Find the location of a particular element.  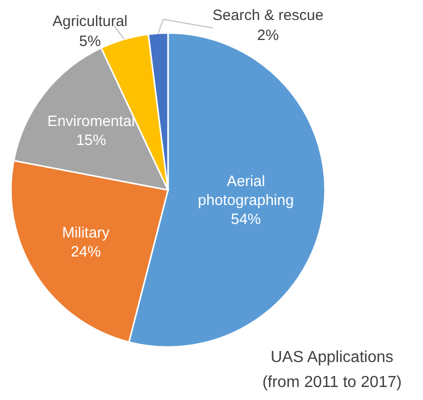

data-label: 24% is located at coordinates (85, 252).